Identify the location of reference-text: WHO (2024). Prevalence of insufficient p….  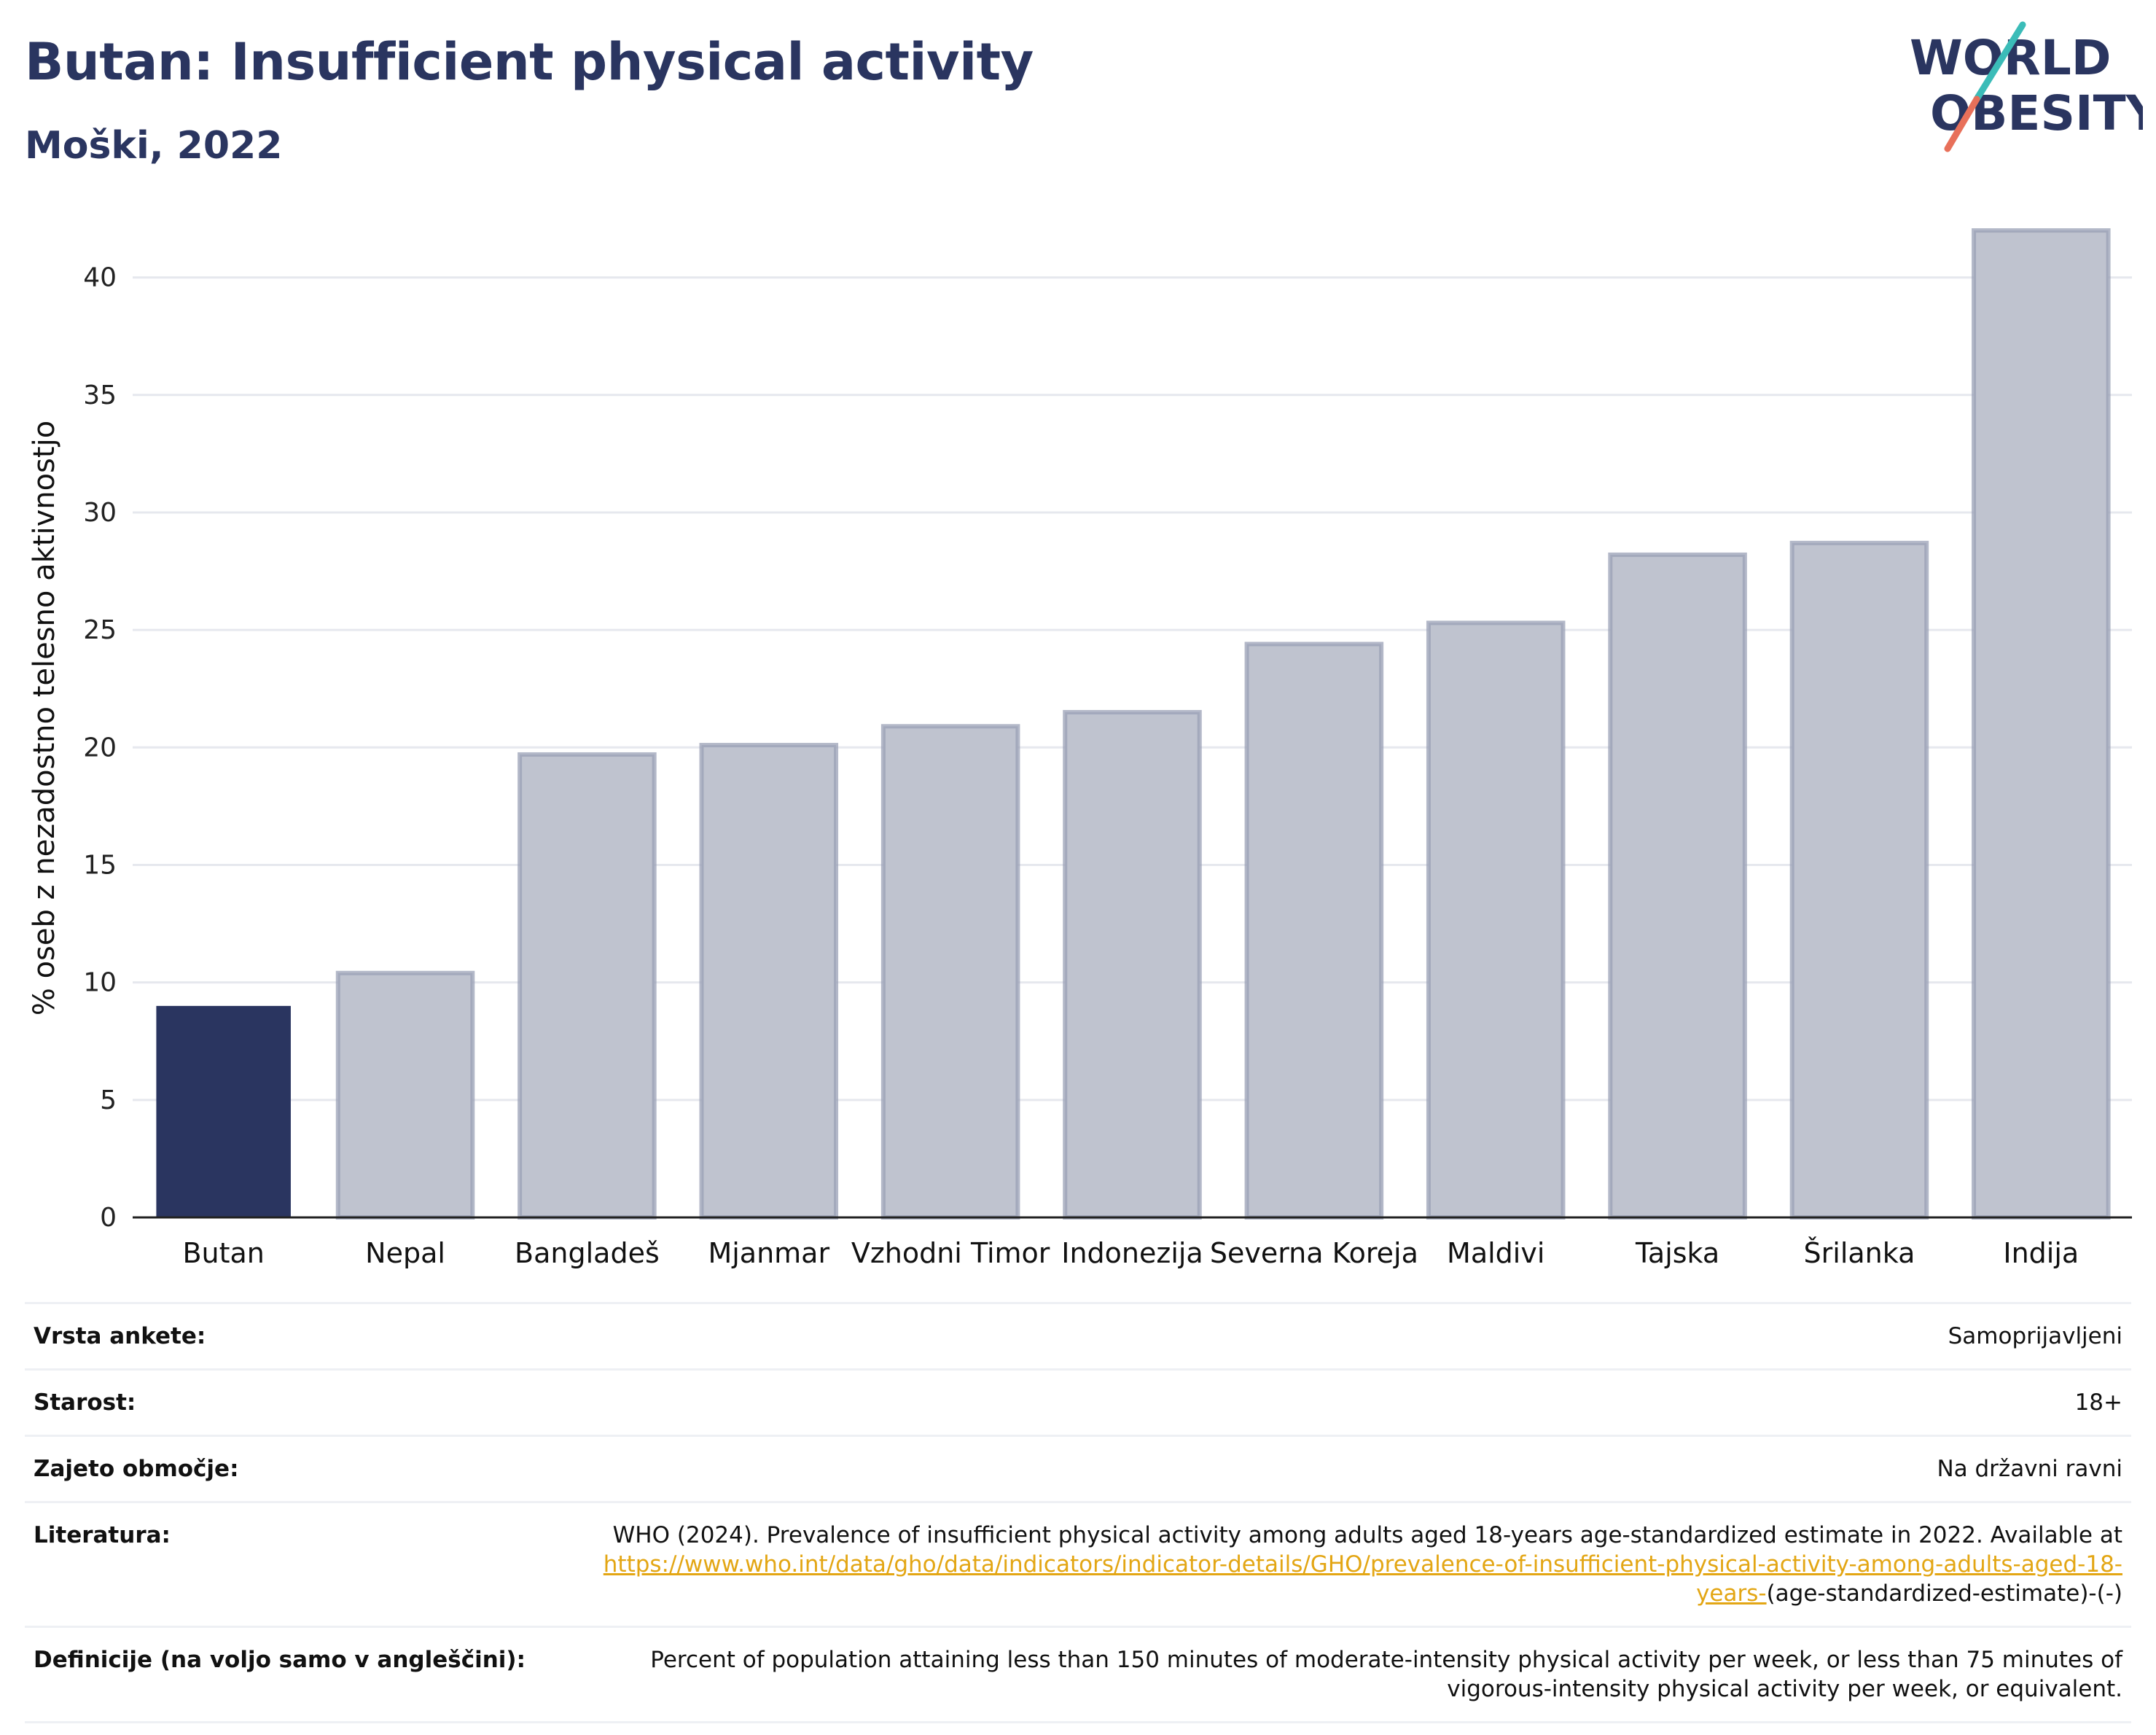
(1367, 1535).